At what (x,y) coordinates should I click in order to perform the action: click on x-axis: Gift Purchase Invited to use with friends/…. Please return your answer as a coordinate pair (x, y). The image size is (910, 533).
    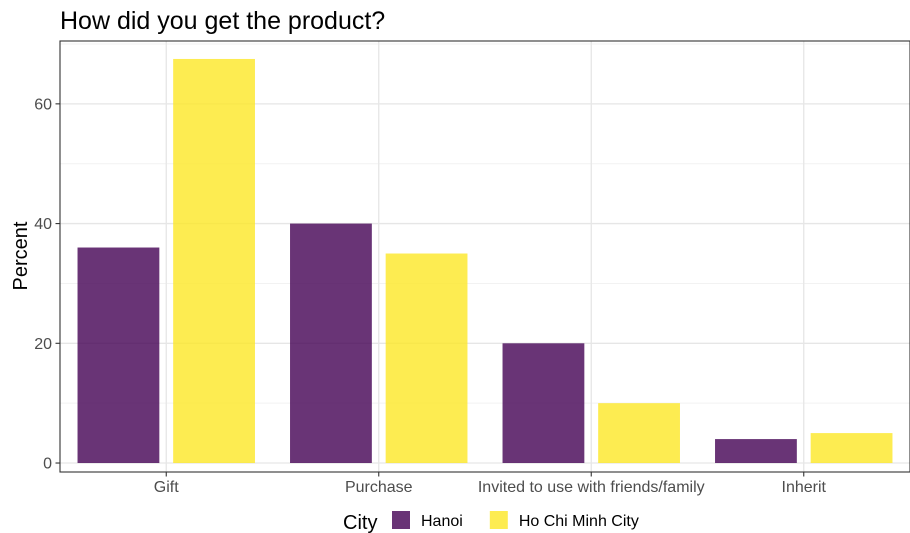
    Looking at the image, I should click on (490, 484).